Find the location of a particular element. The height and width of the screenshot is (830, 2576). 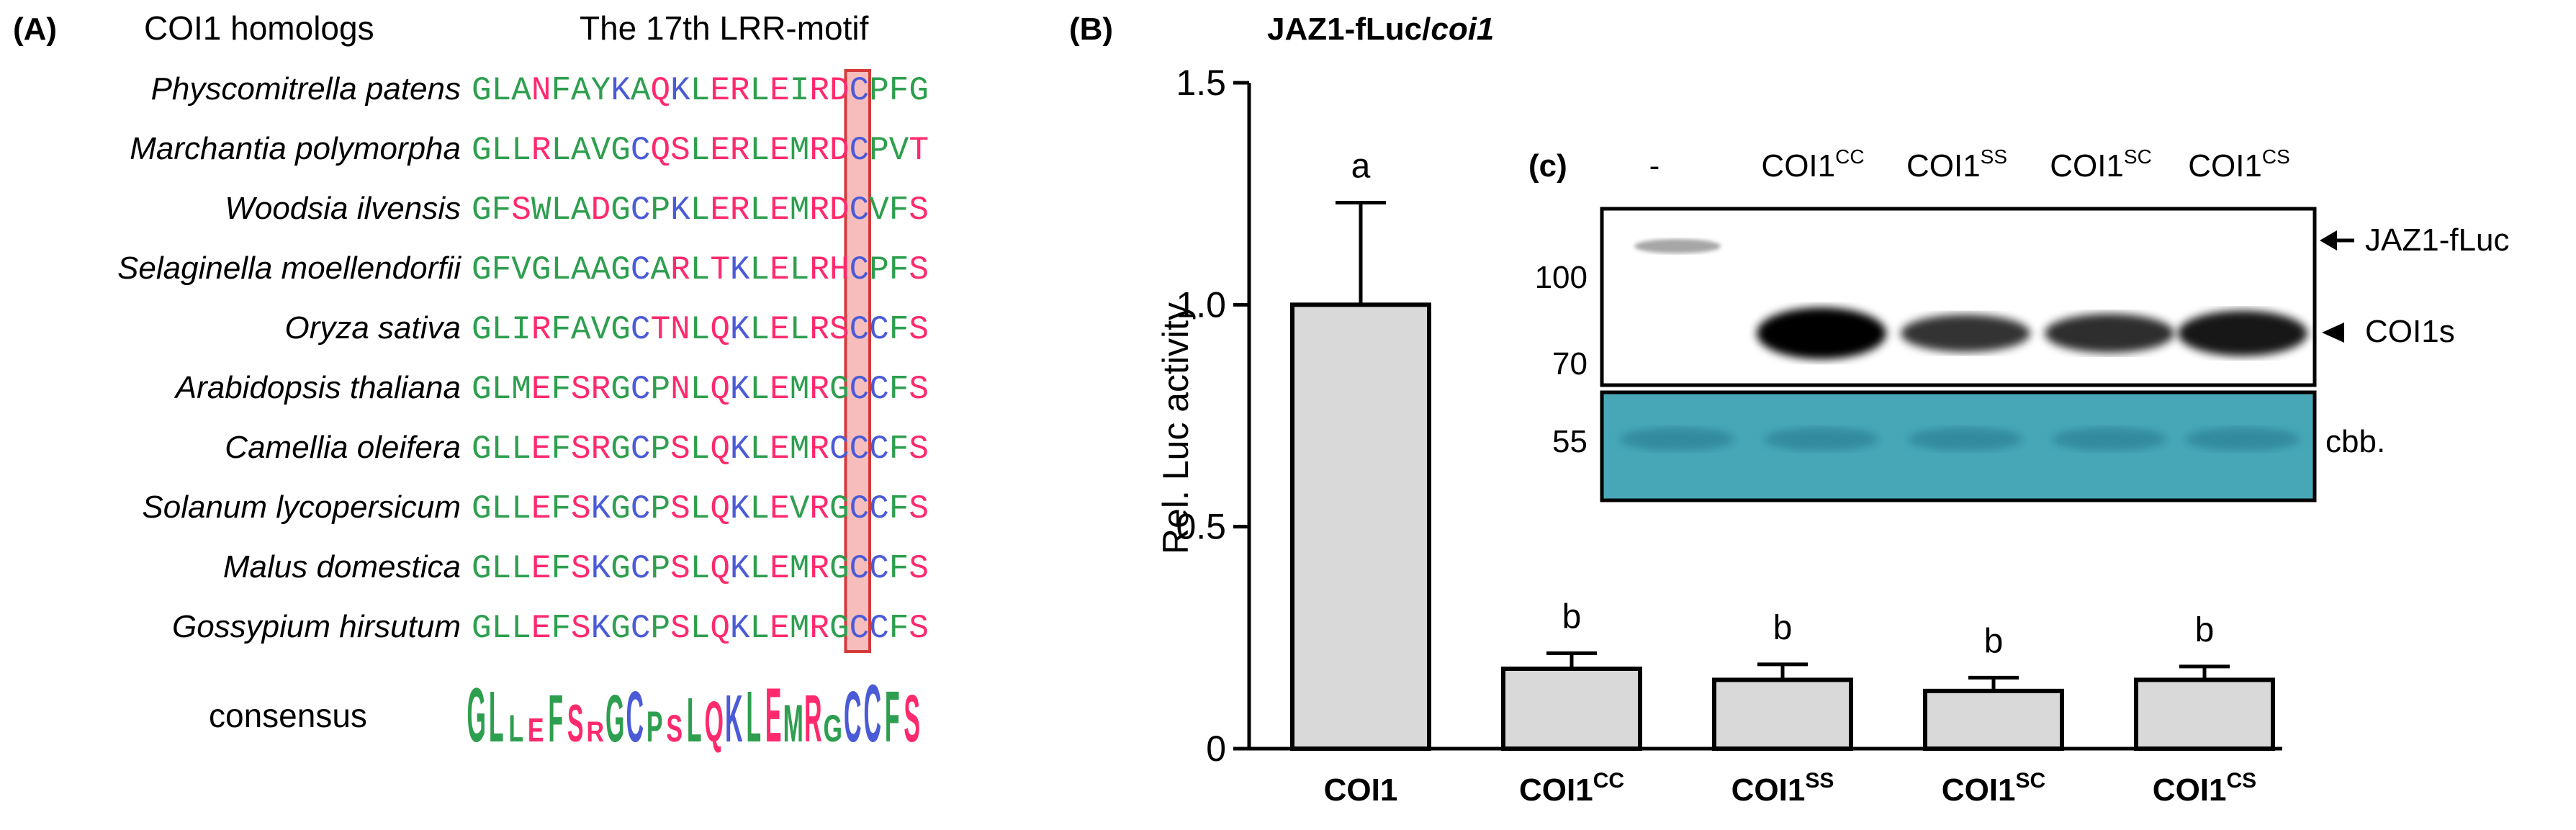

sequence: GLANFAYKAQKLERLEIRDCPFG is located at coordinates (700, 90).